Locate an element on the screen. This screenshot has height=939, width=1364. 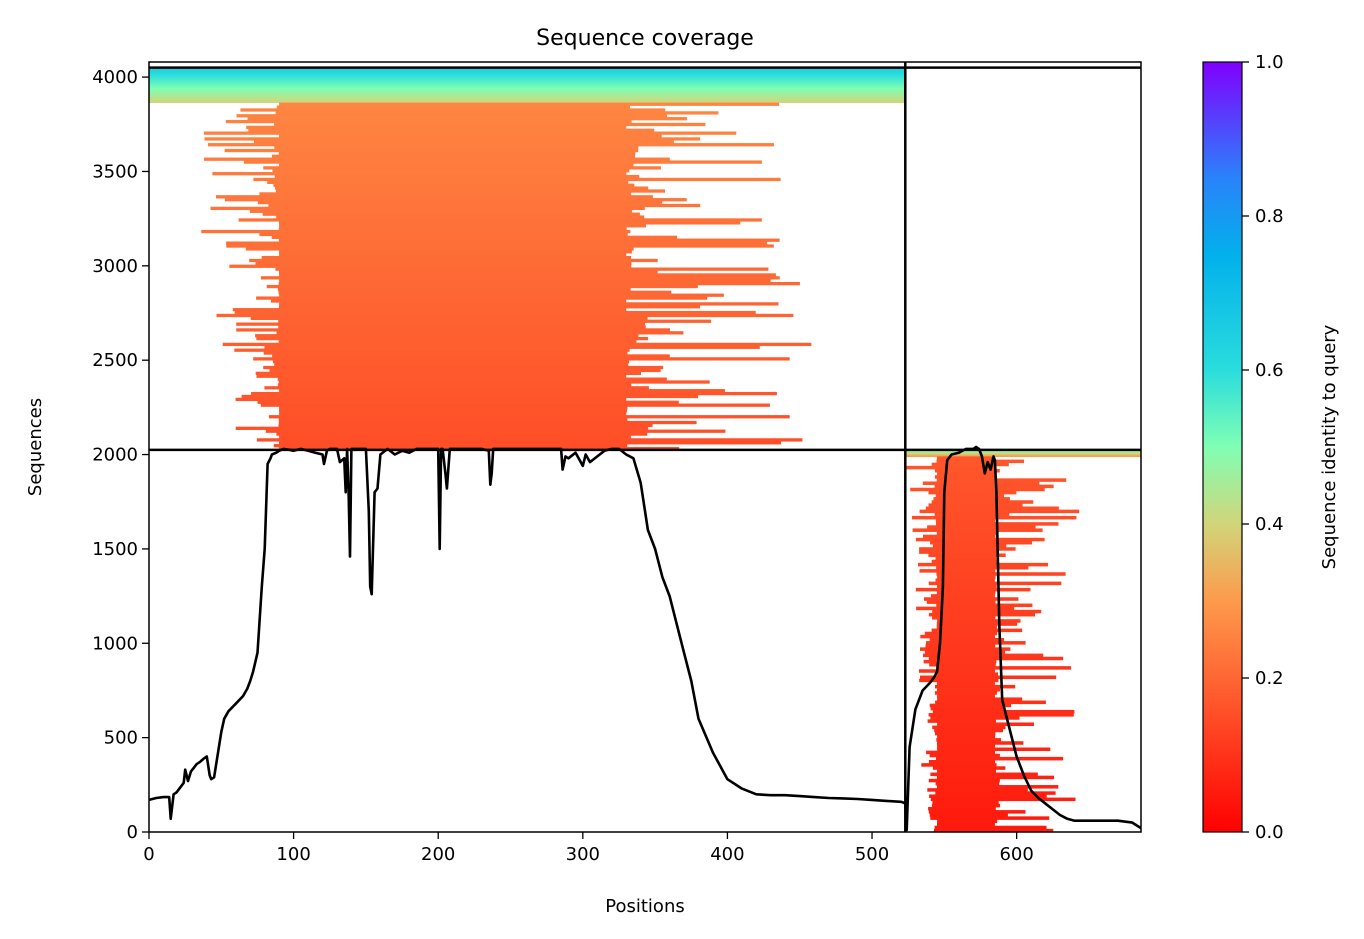
y-tick-label: 2500 is located at coordinates (115, 360).